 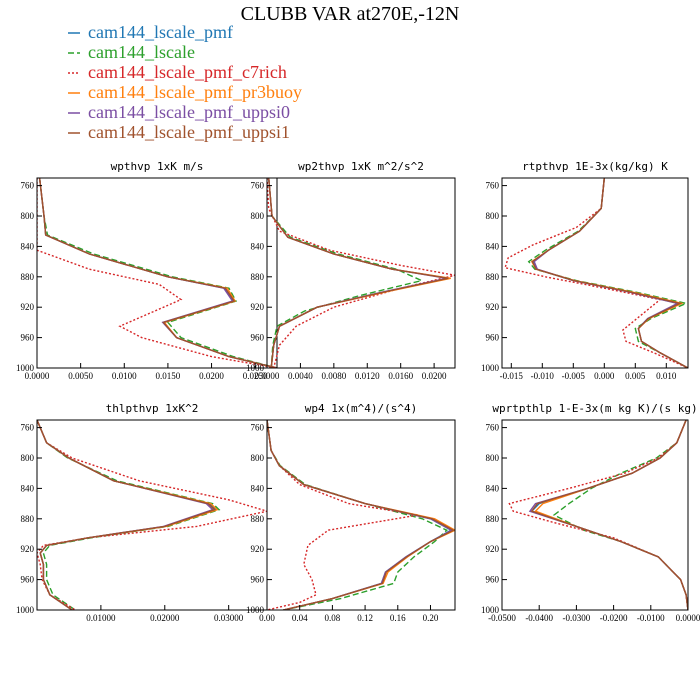 I want to click on x-tick-label: 0.16, so click(x=398, y=618).